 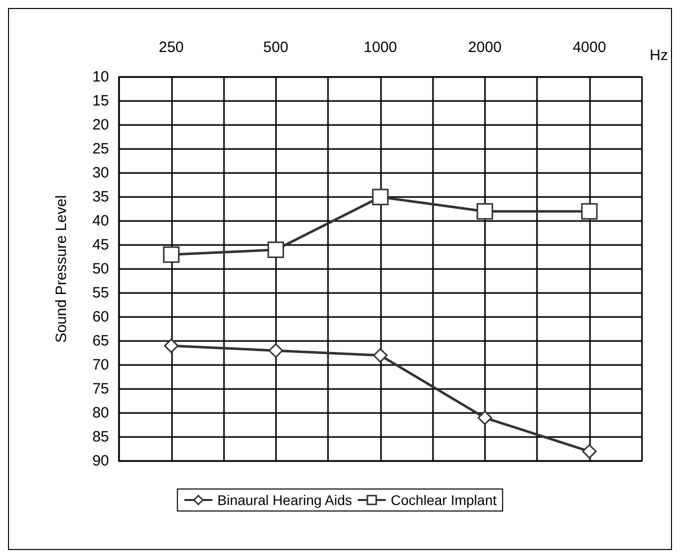 I want to click on y-tick-label: 40, so click(x=100, y=221).